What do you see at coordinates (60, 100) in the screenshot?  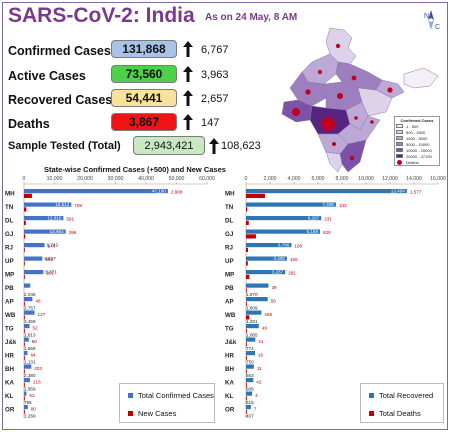 I see `recovered-label: Recovered Cases` at bounding box center [60, 100].